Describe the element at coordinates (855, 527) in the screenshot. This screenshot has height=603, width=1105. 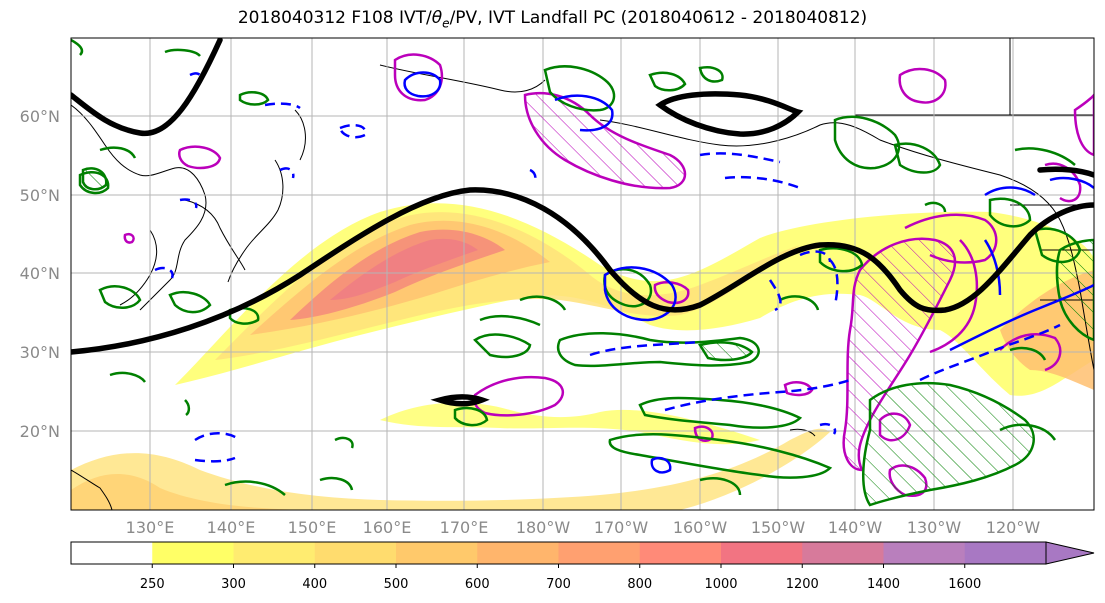
I see `lon-label-140w: 140°W` at that location.